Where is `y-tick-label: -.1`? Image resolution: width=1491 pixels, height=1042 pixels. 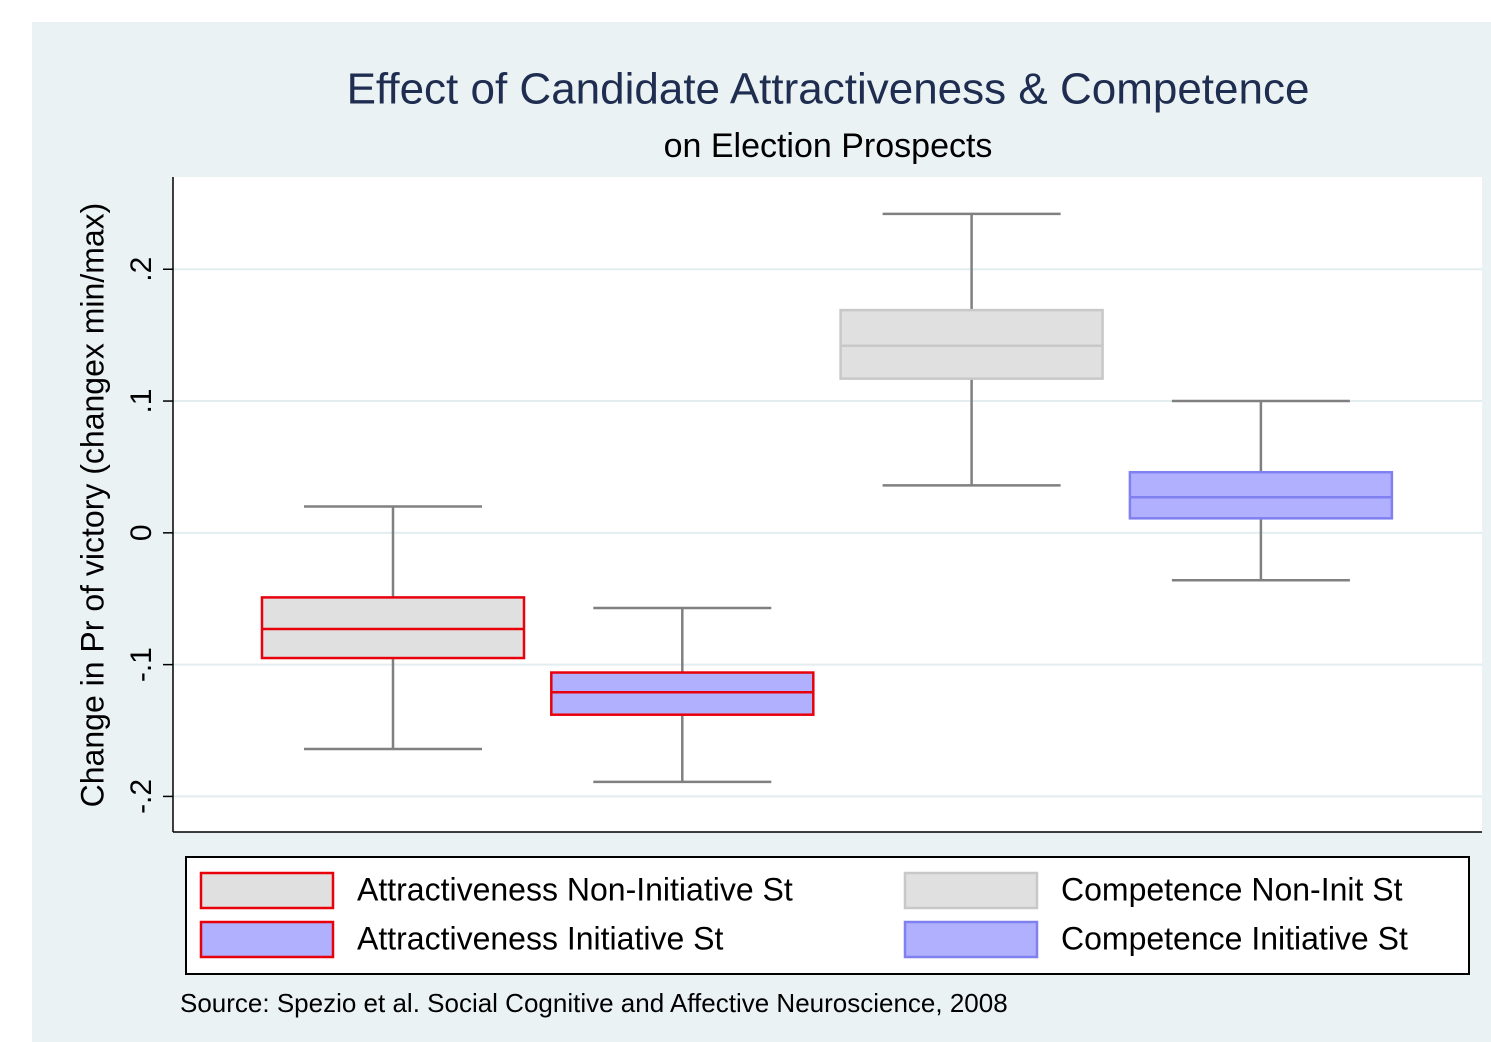 y-tick-label: -.1 is located at coordinates (141, 664).